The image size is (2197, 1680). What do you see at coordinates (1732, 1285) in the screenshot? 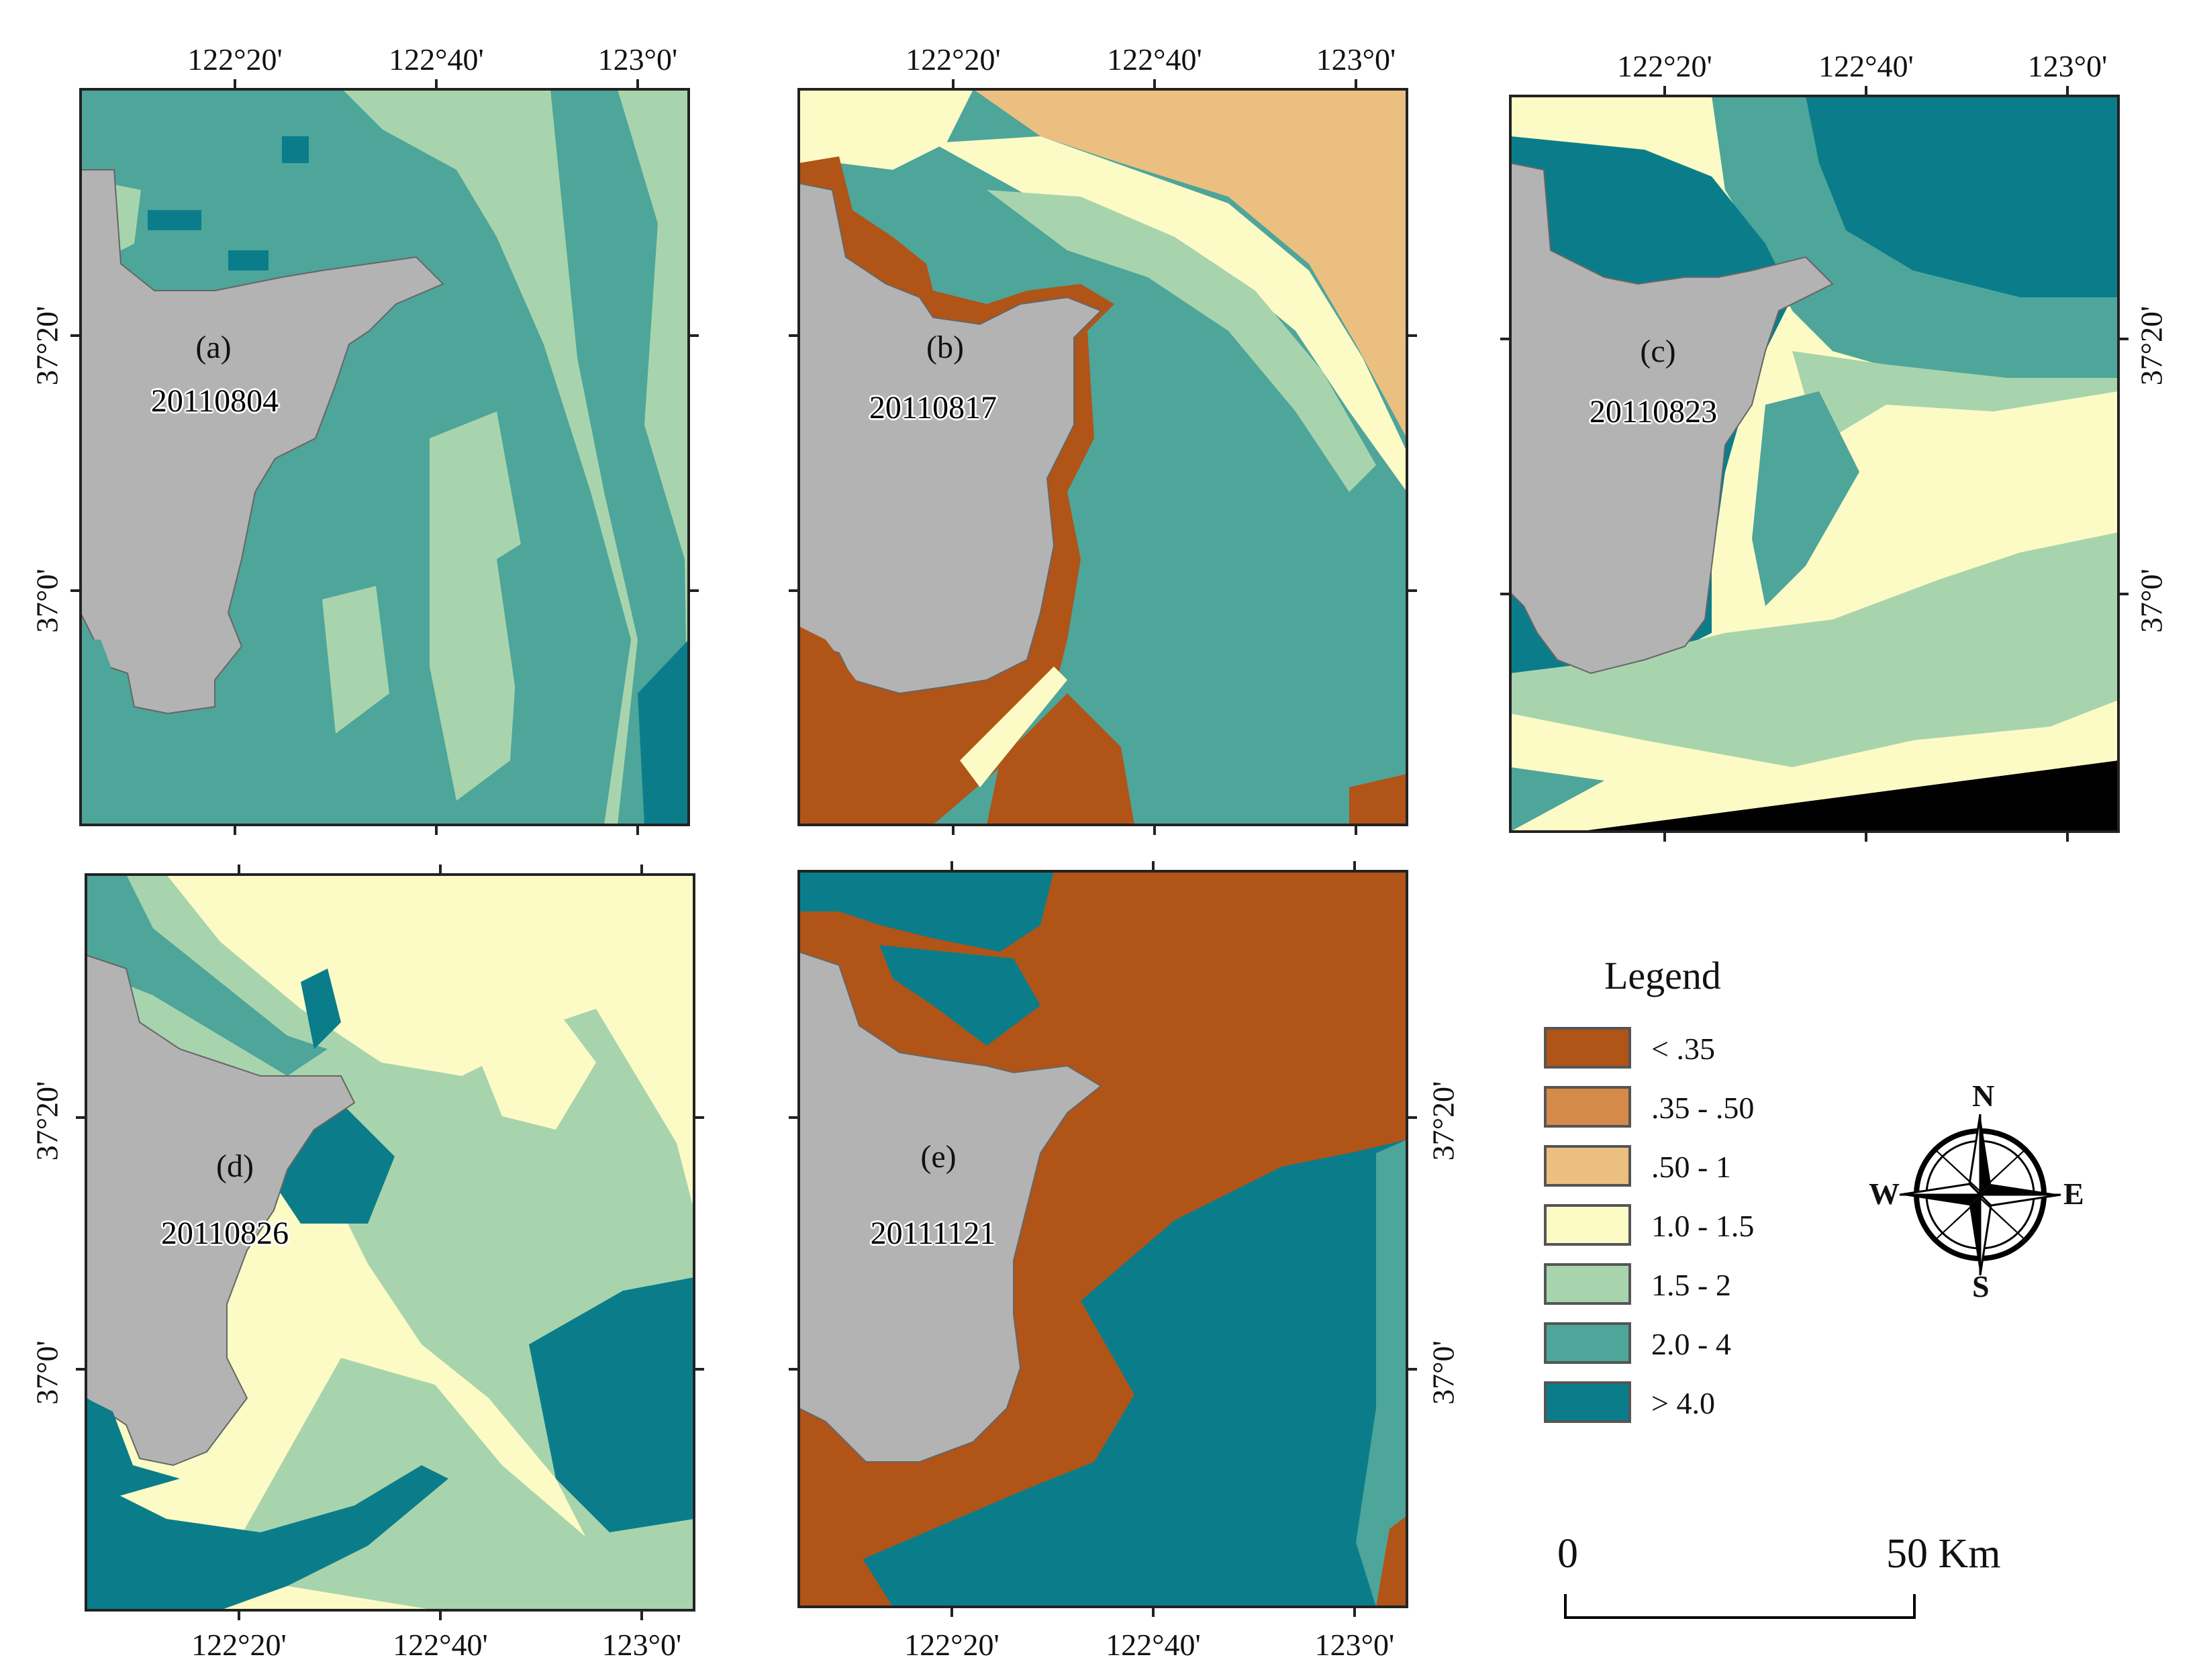
I see `legend-item: 1.5 - 2` at bounding box center [1732, 1285].